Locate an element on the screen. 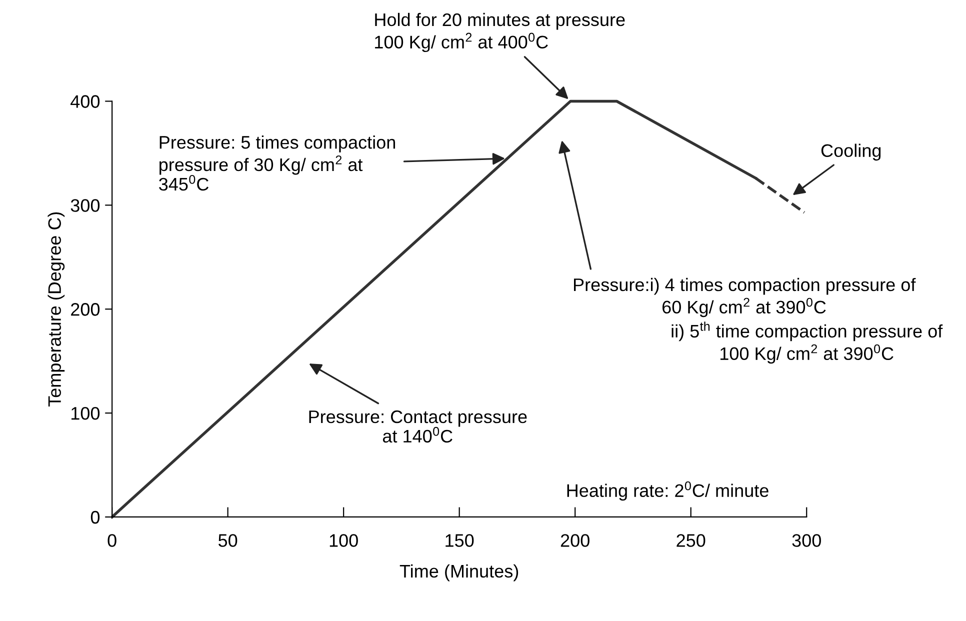 Image resolution: width=966 pixels, height=621 pixels. text: Pressure: 5 times compaction pressure of 30 Kg/ cm$^{2}$ at 345$^{0}$C is located at coordinates (277, 163).